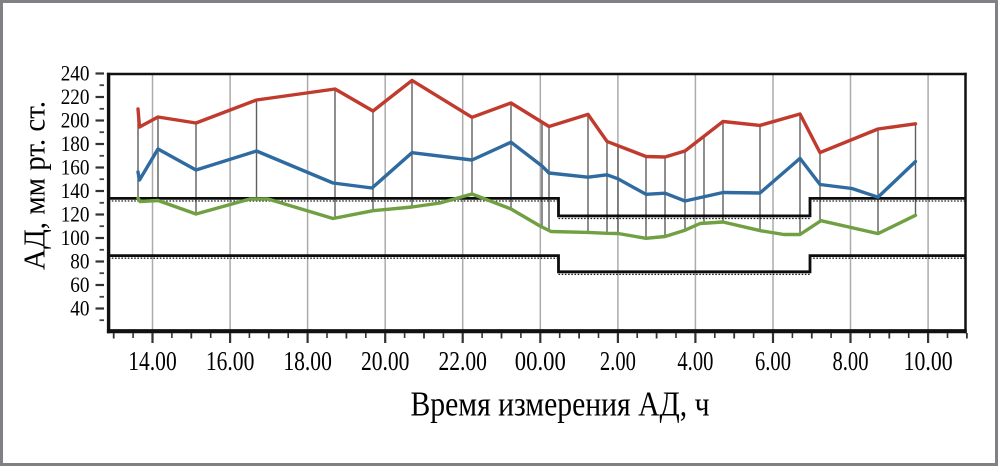  What do you see at coordinates (74, 96) in the screenshot?
I see `svg-text: 220` at bounding box center [74, 96].